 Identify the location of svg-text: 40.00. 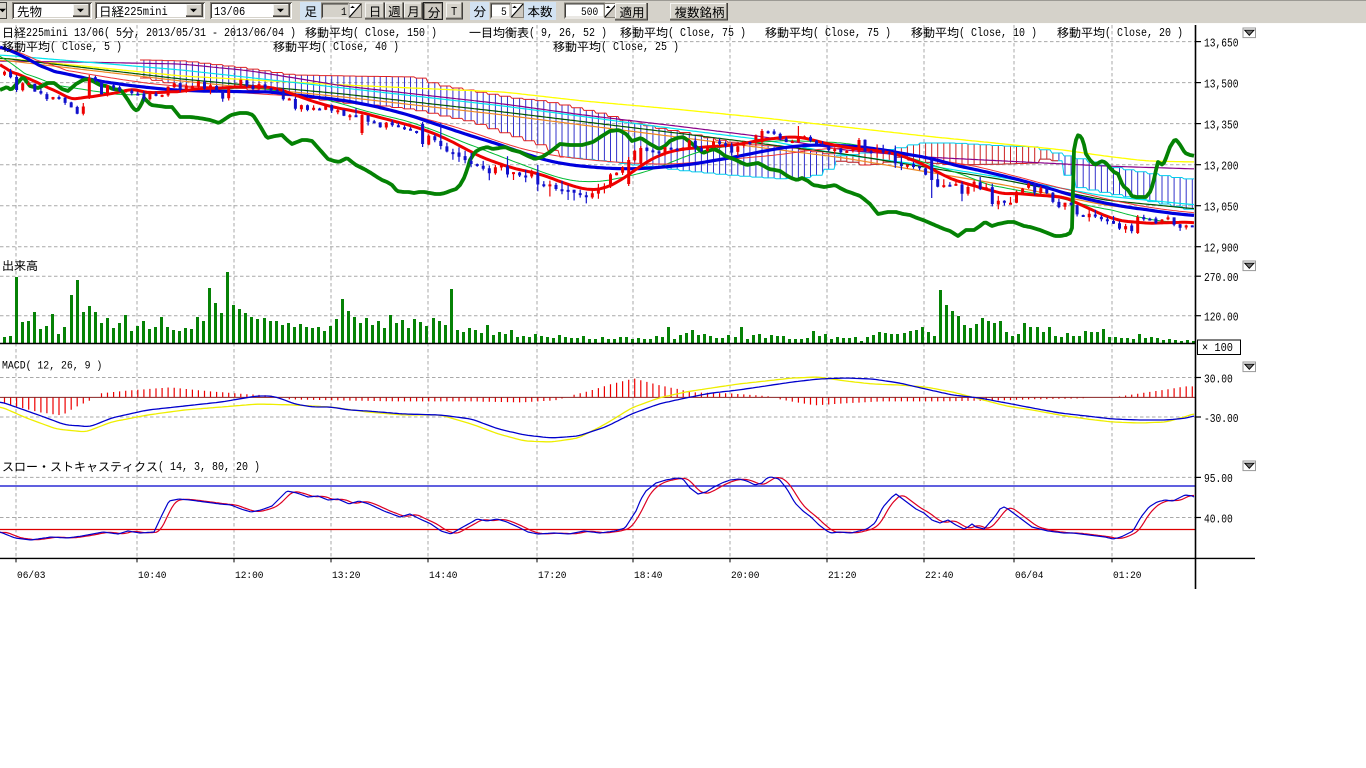
(1218, 519).